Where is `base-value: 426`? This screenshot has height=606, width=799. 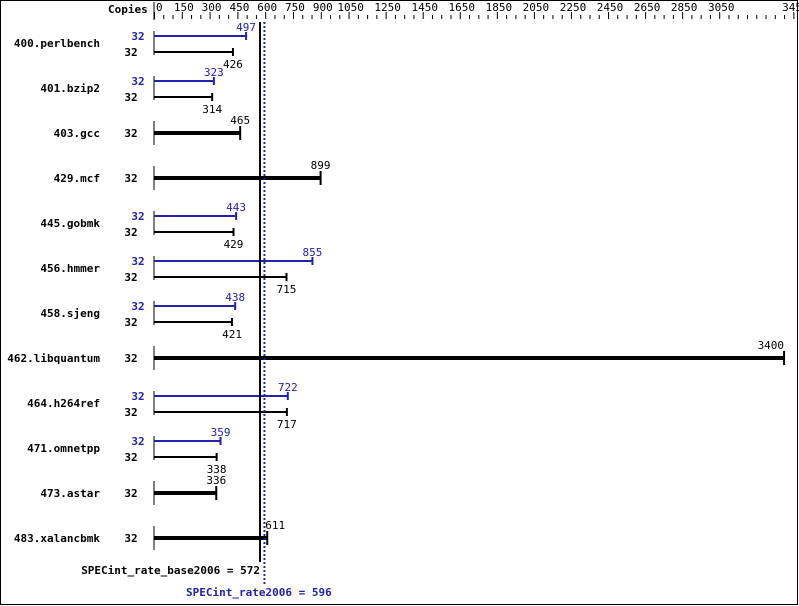
base-value: 426 is located at coordinates (233, 64).